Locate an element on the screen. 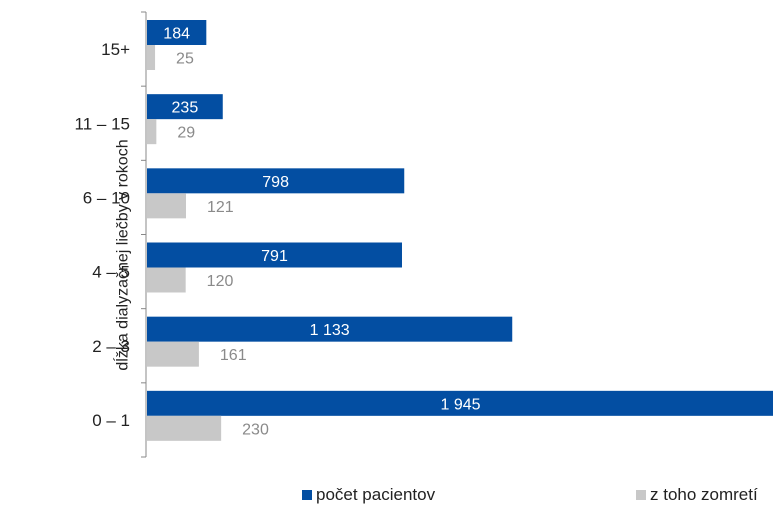 This screenshot has width=773, height=511. category-label: 0 – 1 is located at coordinates (111, 420).